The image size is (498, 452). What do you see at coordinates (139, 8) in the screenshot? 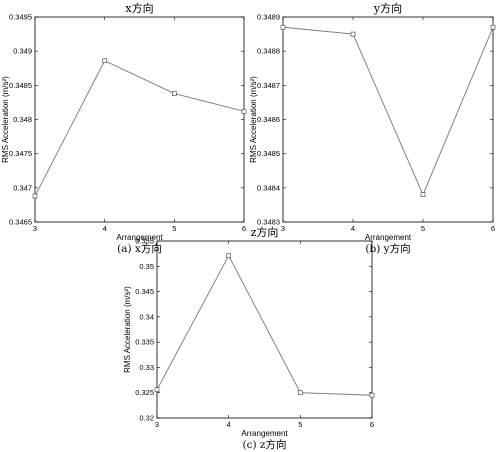
I see `chart-title: x方向` at bounding box center [139, 8].